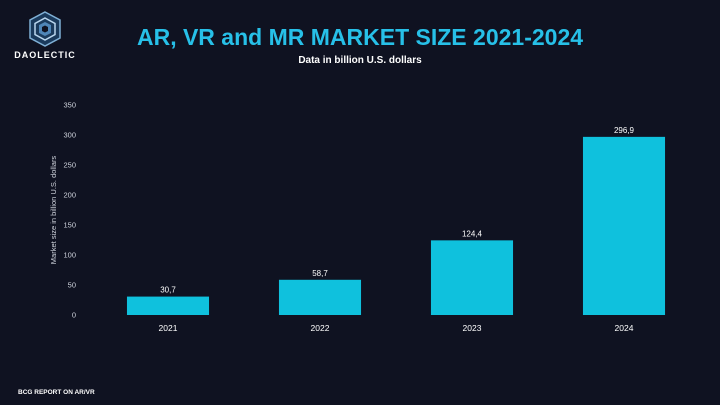 This screenshot has width=720, height=405. What do you see at coordinates (360, 37) in the screenshot?
I see `chart-title: AR, VR and MR MARKET SIZE 2021-2024` at bounding box center [360, 37].